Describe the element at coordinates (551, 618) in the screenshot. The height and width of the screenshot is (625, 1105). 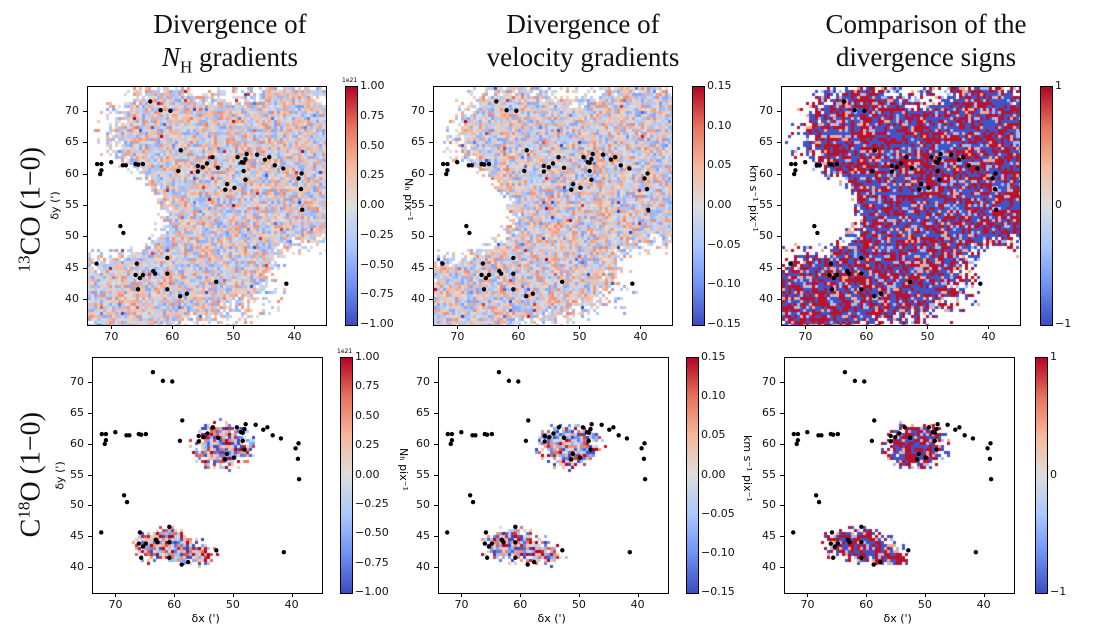
I see `x-axis-label: δx (')` at that location.